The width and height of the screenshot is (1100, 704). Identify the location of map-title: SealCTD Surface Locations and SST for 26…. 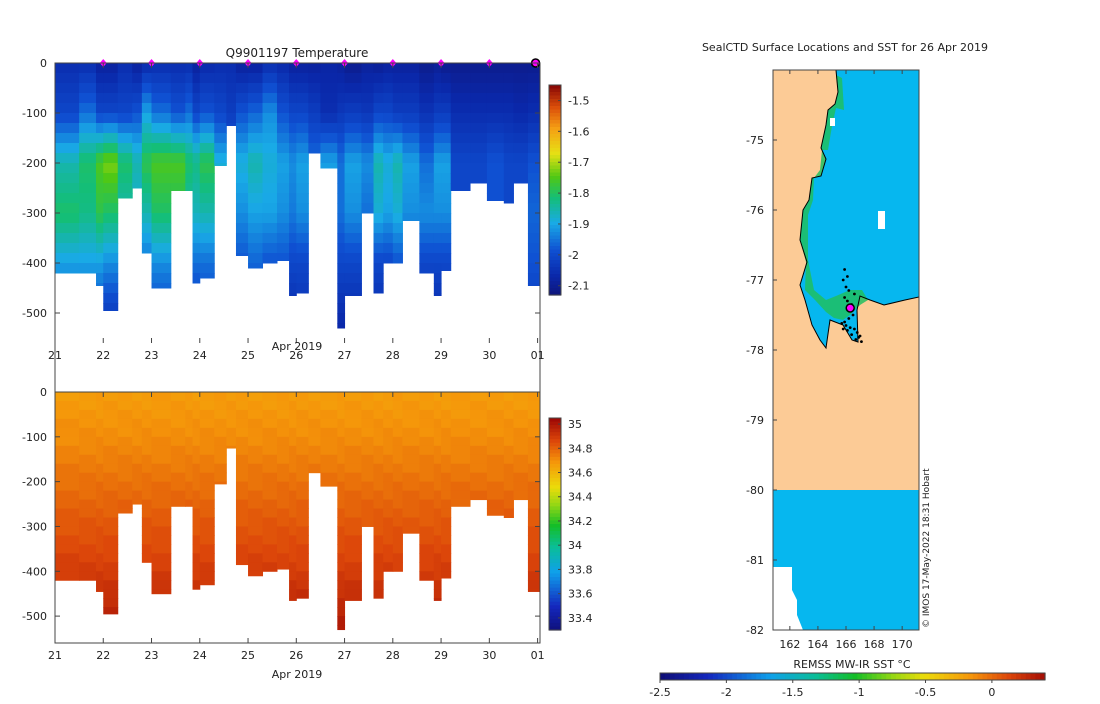
(845, 47).